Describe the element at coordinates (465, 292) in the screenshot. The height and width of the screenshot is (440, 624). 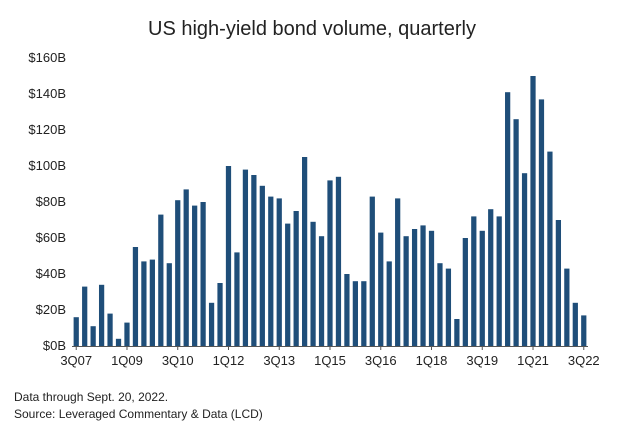
I see `bar-1Q19` at that location.